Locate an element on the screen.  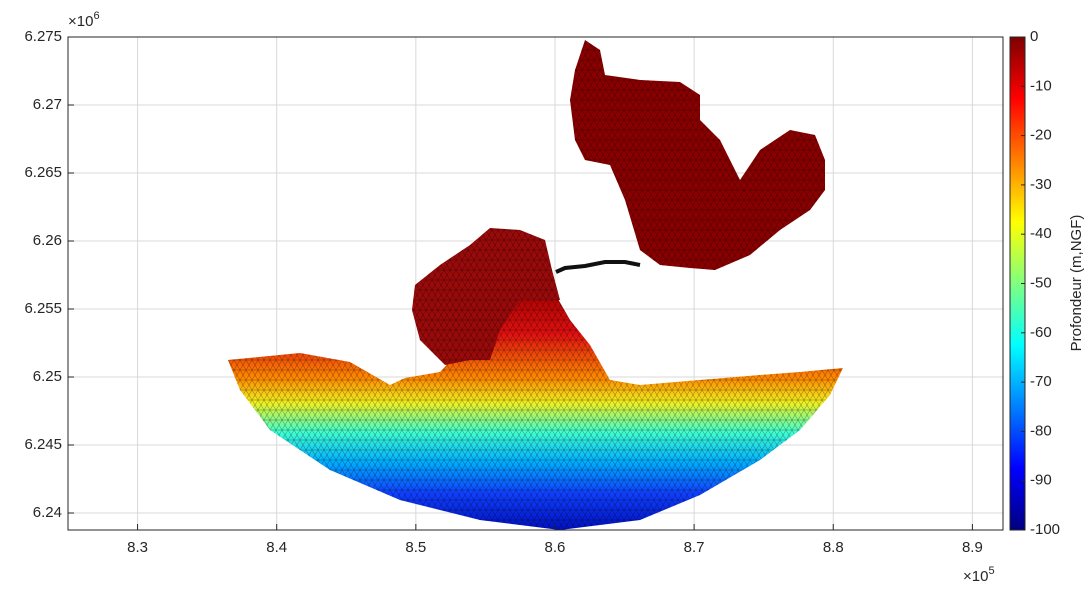
colorbar-tick-label: -40 is located at coordinates (1041, 233).